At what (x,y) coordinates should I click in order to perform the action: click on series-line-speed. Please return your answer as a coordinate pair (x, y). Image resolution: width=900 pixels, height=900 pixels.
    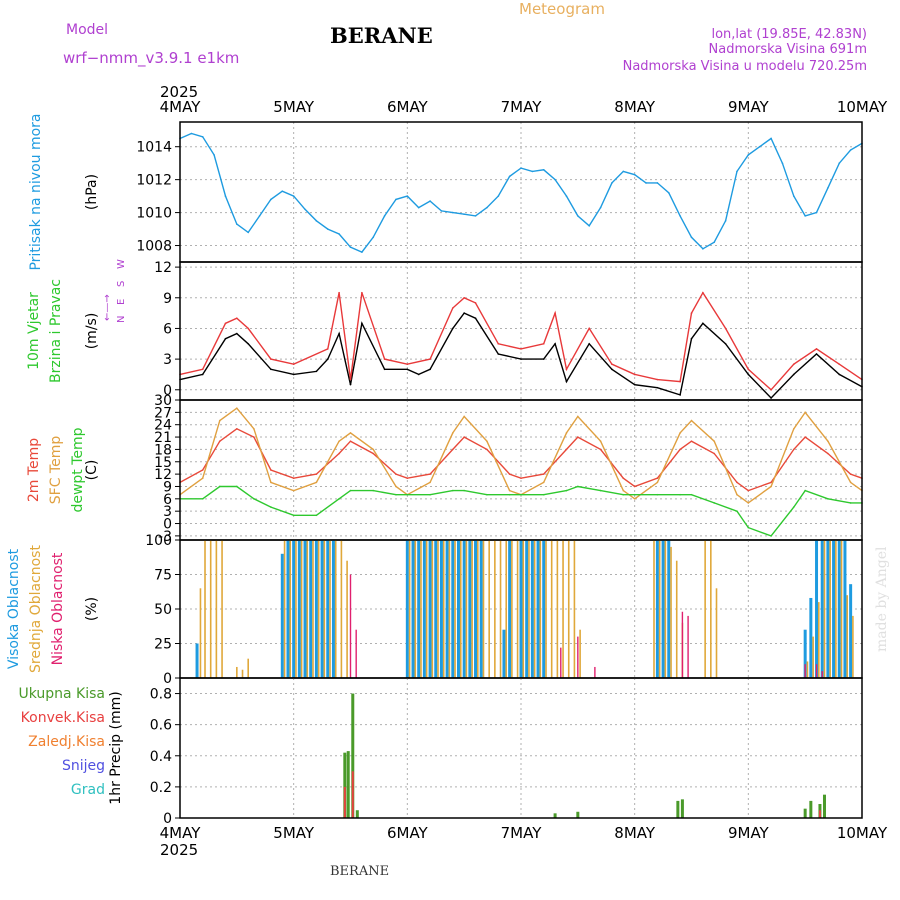
    Looking at the image, I should click on (521, 356).